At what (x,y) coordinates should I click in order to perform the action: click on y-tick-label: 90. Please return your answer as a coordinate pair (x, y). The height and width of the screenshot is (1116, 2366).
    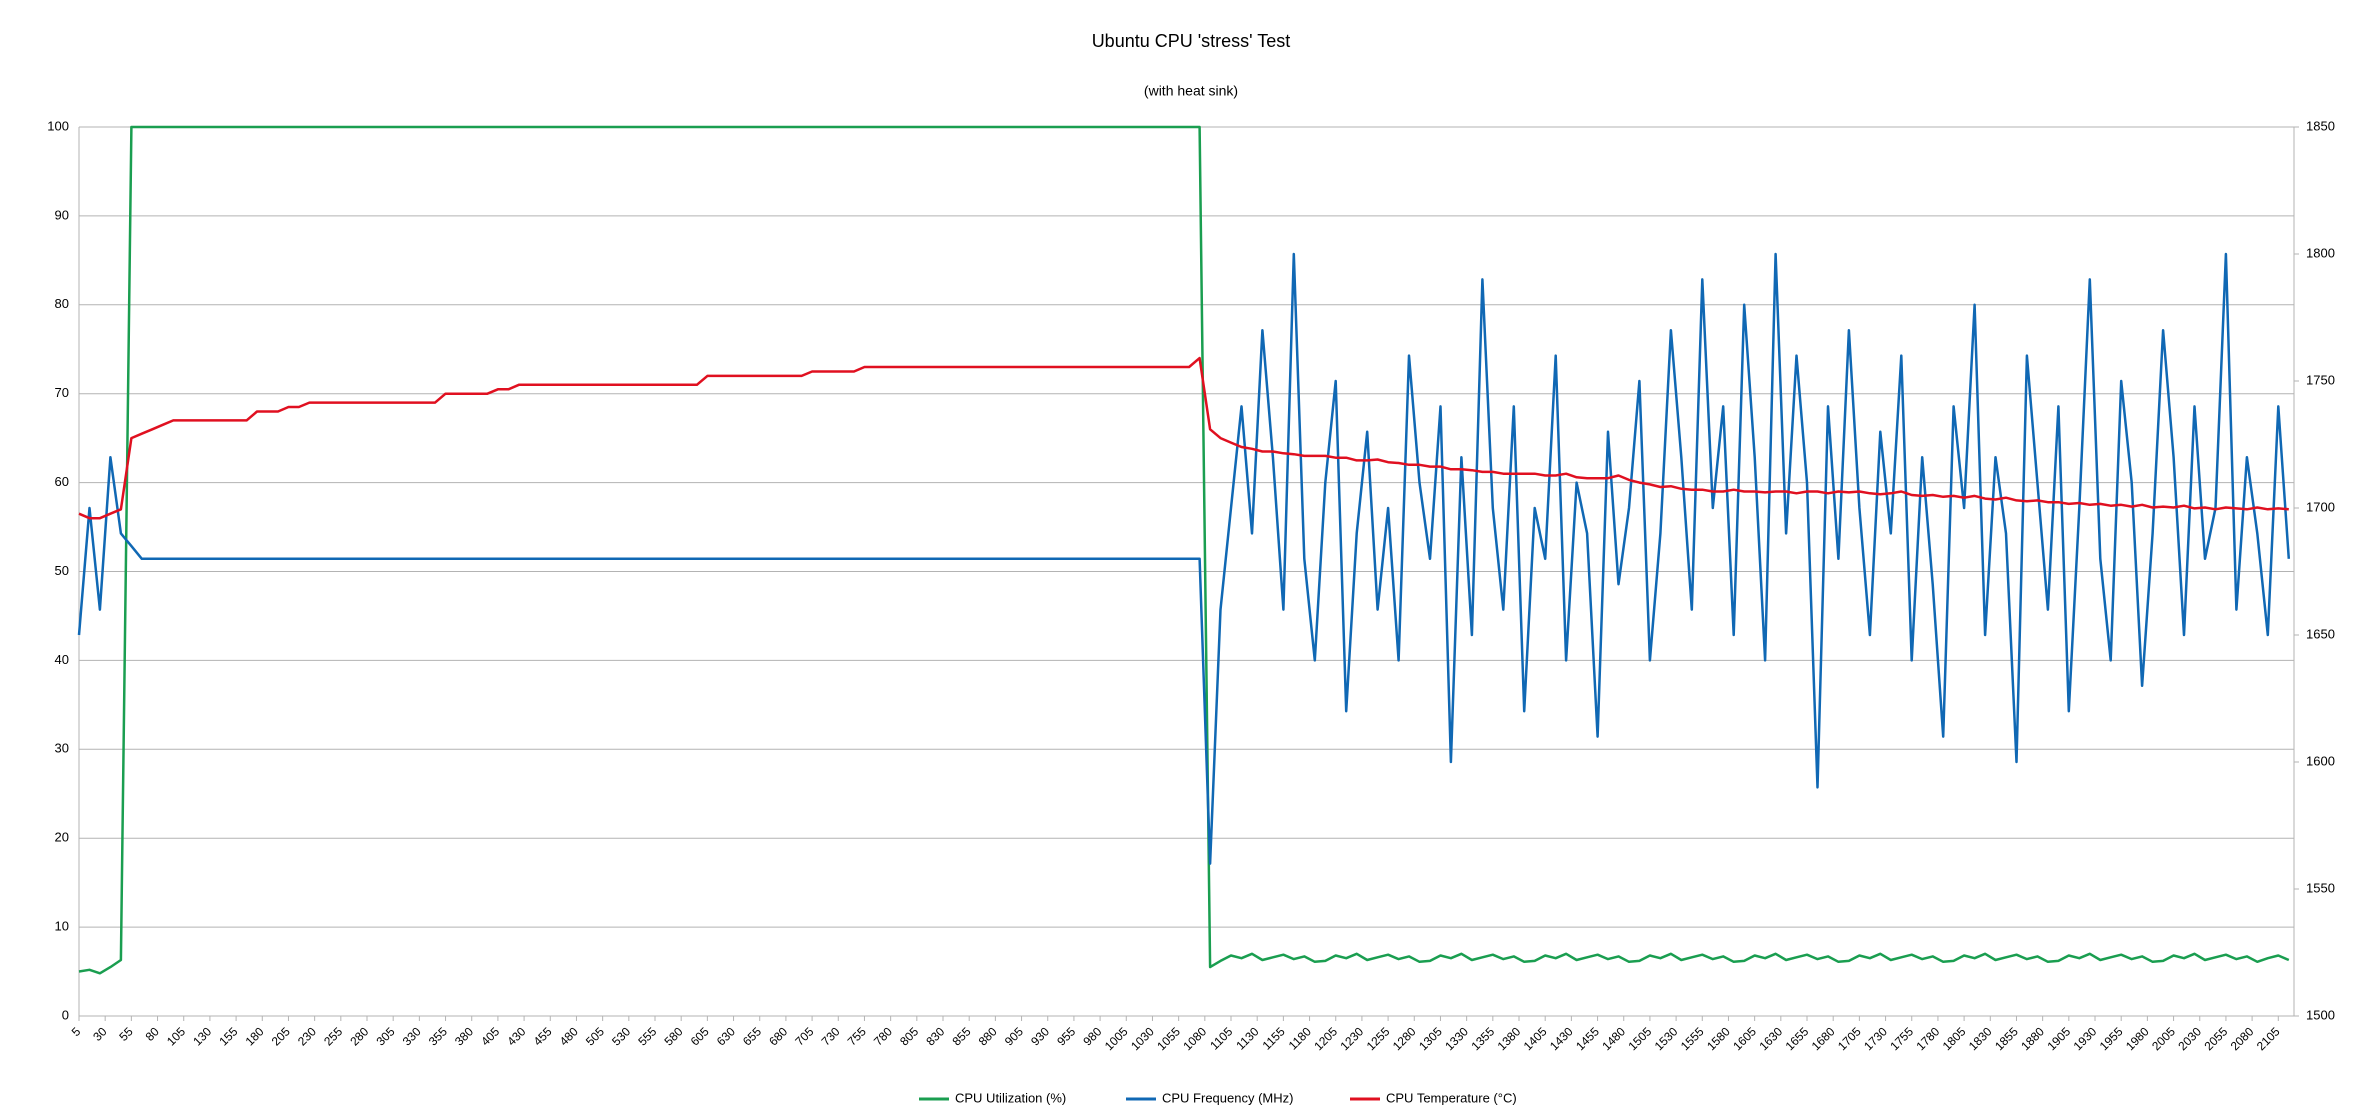
    Looking at the image, I should click on (62, 214).